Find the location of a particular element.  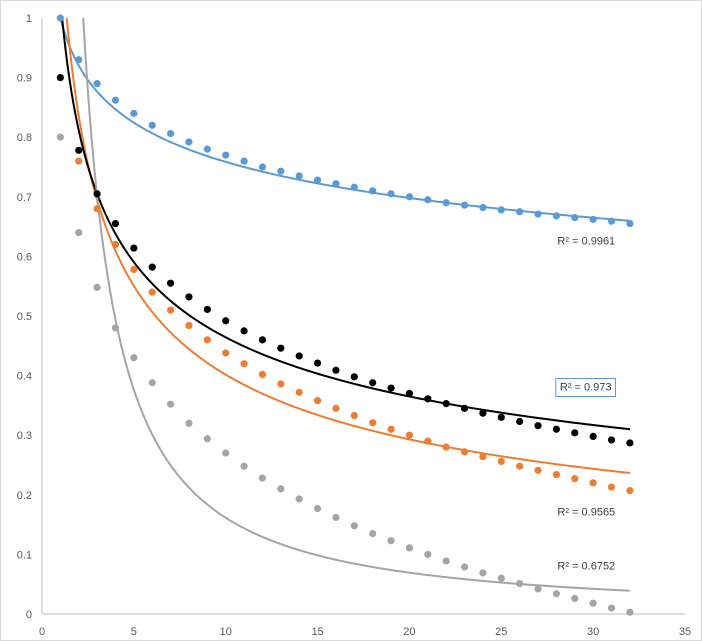

y-tick-label: 0.8 is located at coordinates (24, 138).